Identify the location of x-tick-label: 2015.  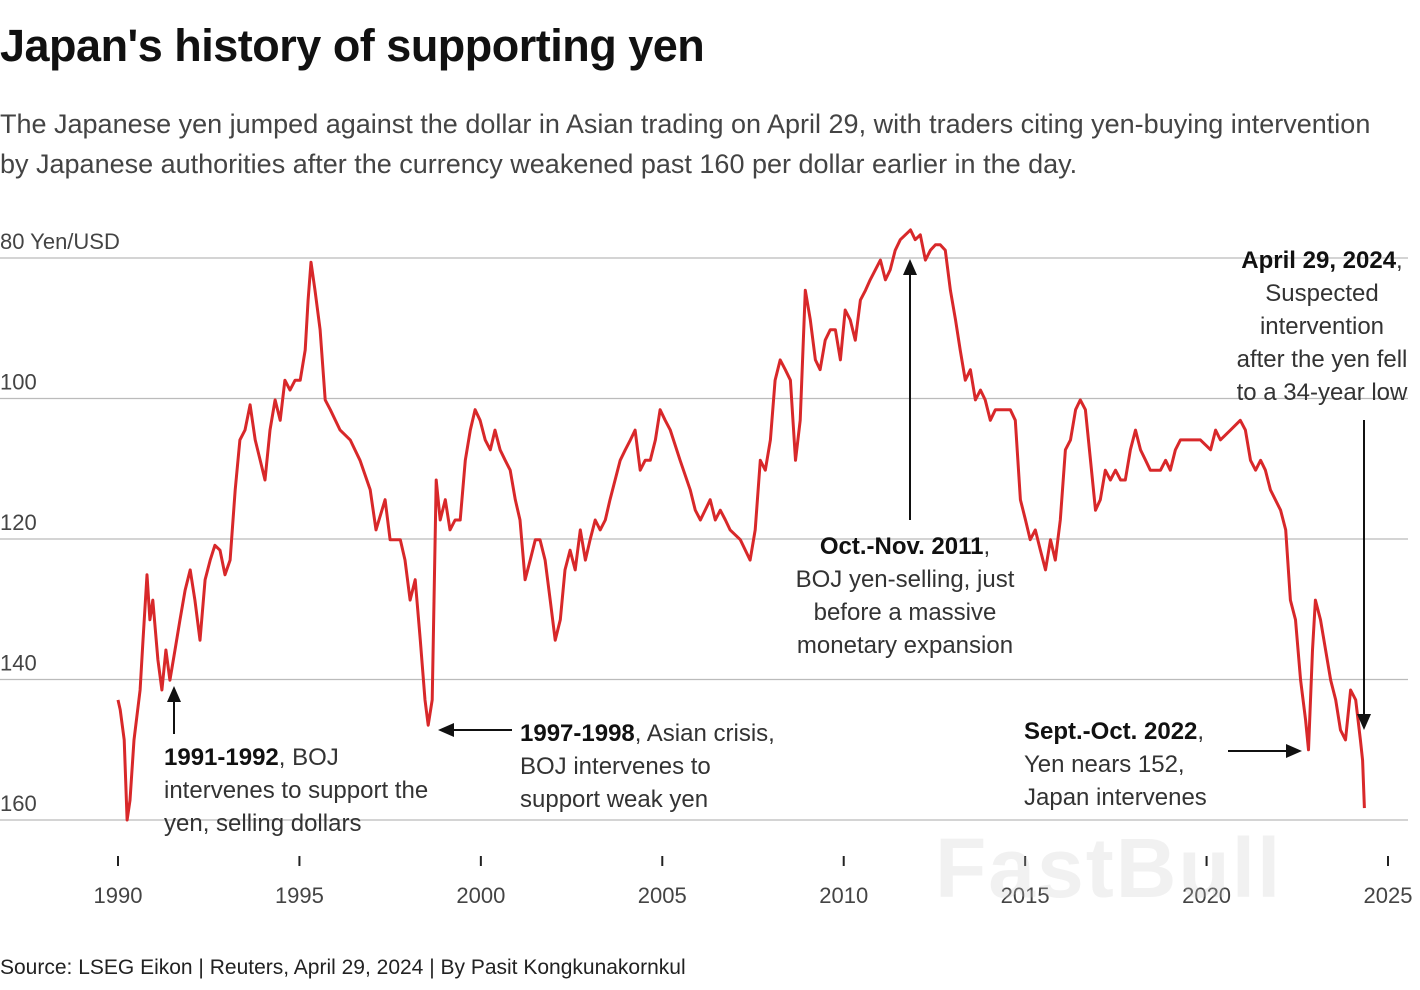
(1025, 895).